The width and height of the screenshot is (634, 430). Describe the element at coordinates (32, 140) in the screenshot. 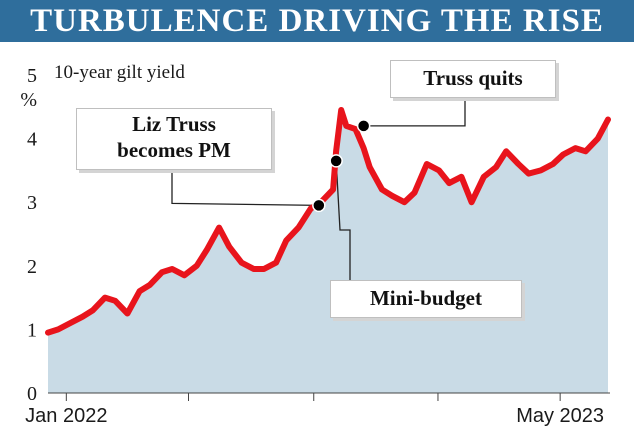

I see `y-tick-label: 4` at that location.